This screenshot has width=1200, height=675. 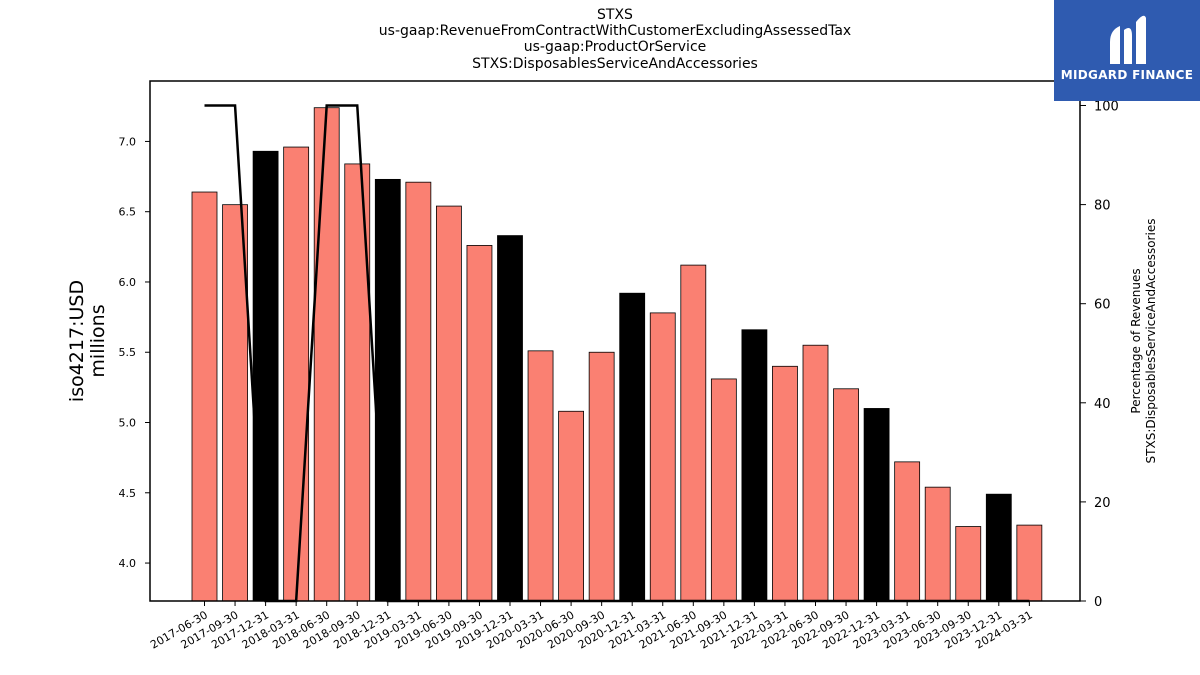 I want to click on y2-tick-label: 60, so click(x=1102, y=305).